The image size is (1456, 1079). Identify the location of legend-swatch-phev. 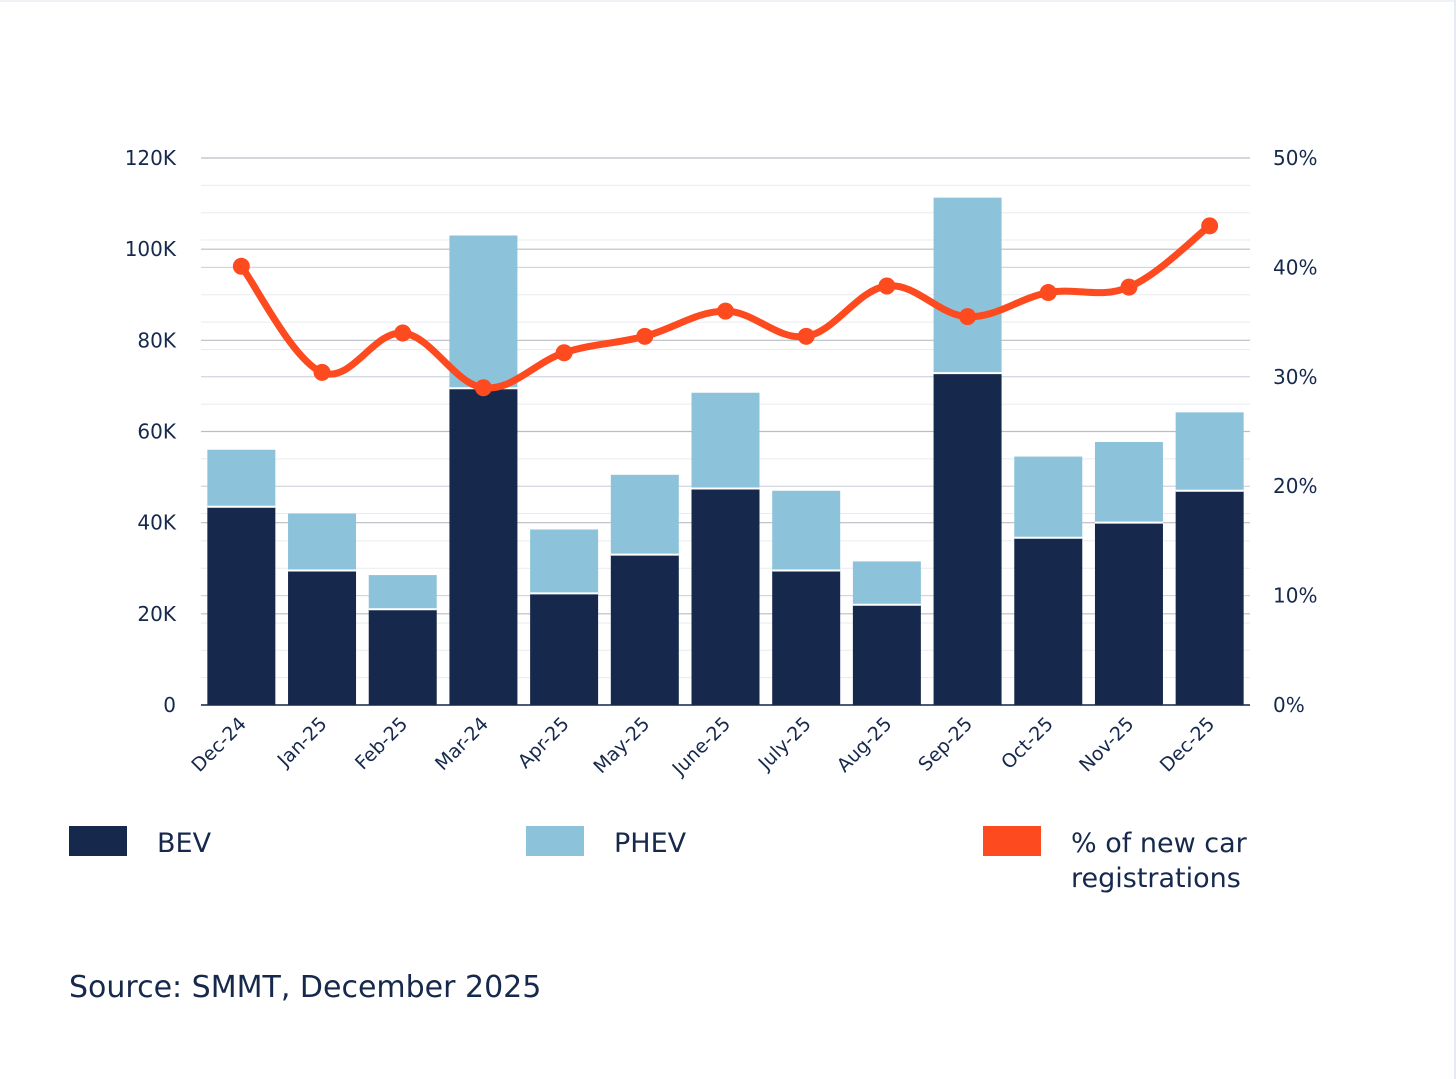
(555, 841).